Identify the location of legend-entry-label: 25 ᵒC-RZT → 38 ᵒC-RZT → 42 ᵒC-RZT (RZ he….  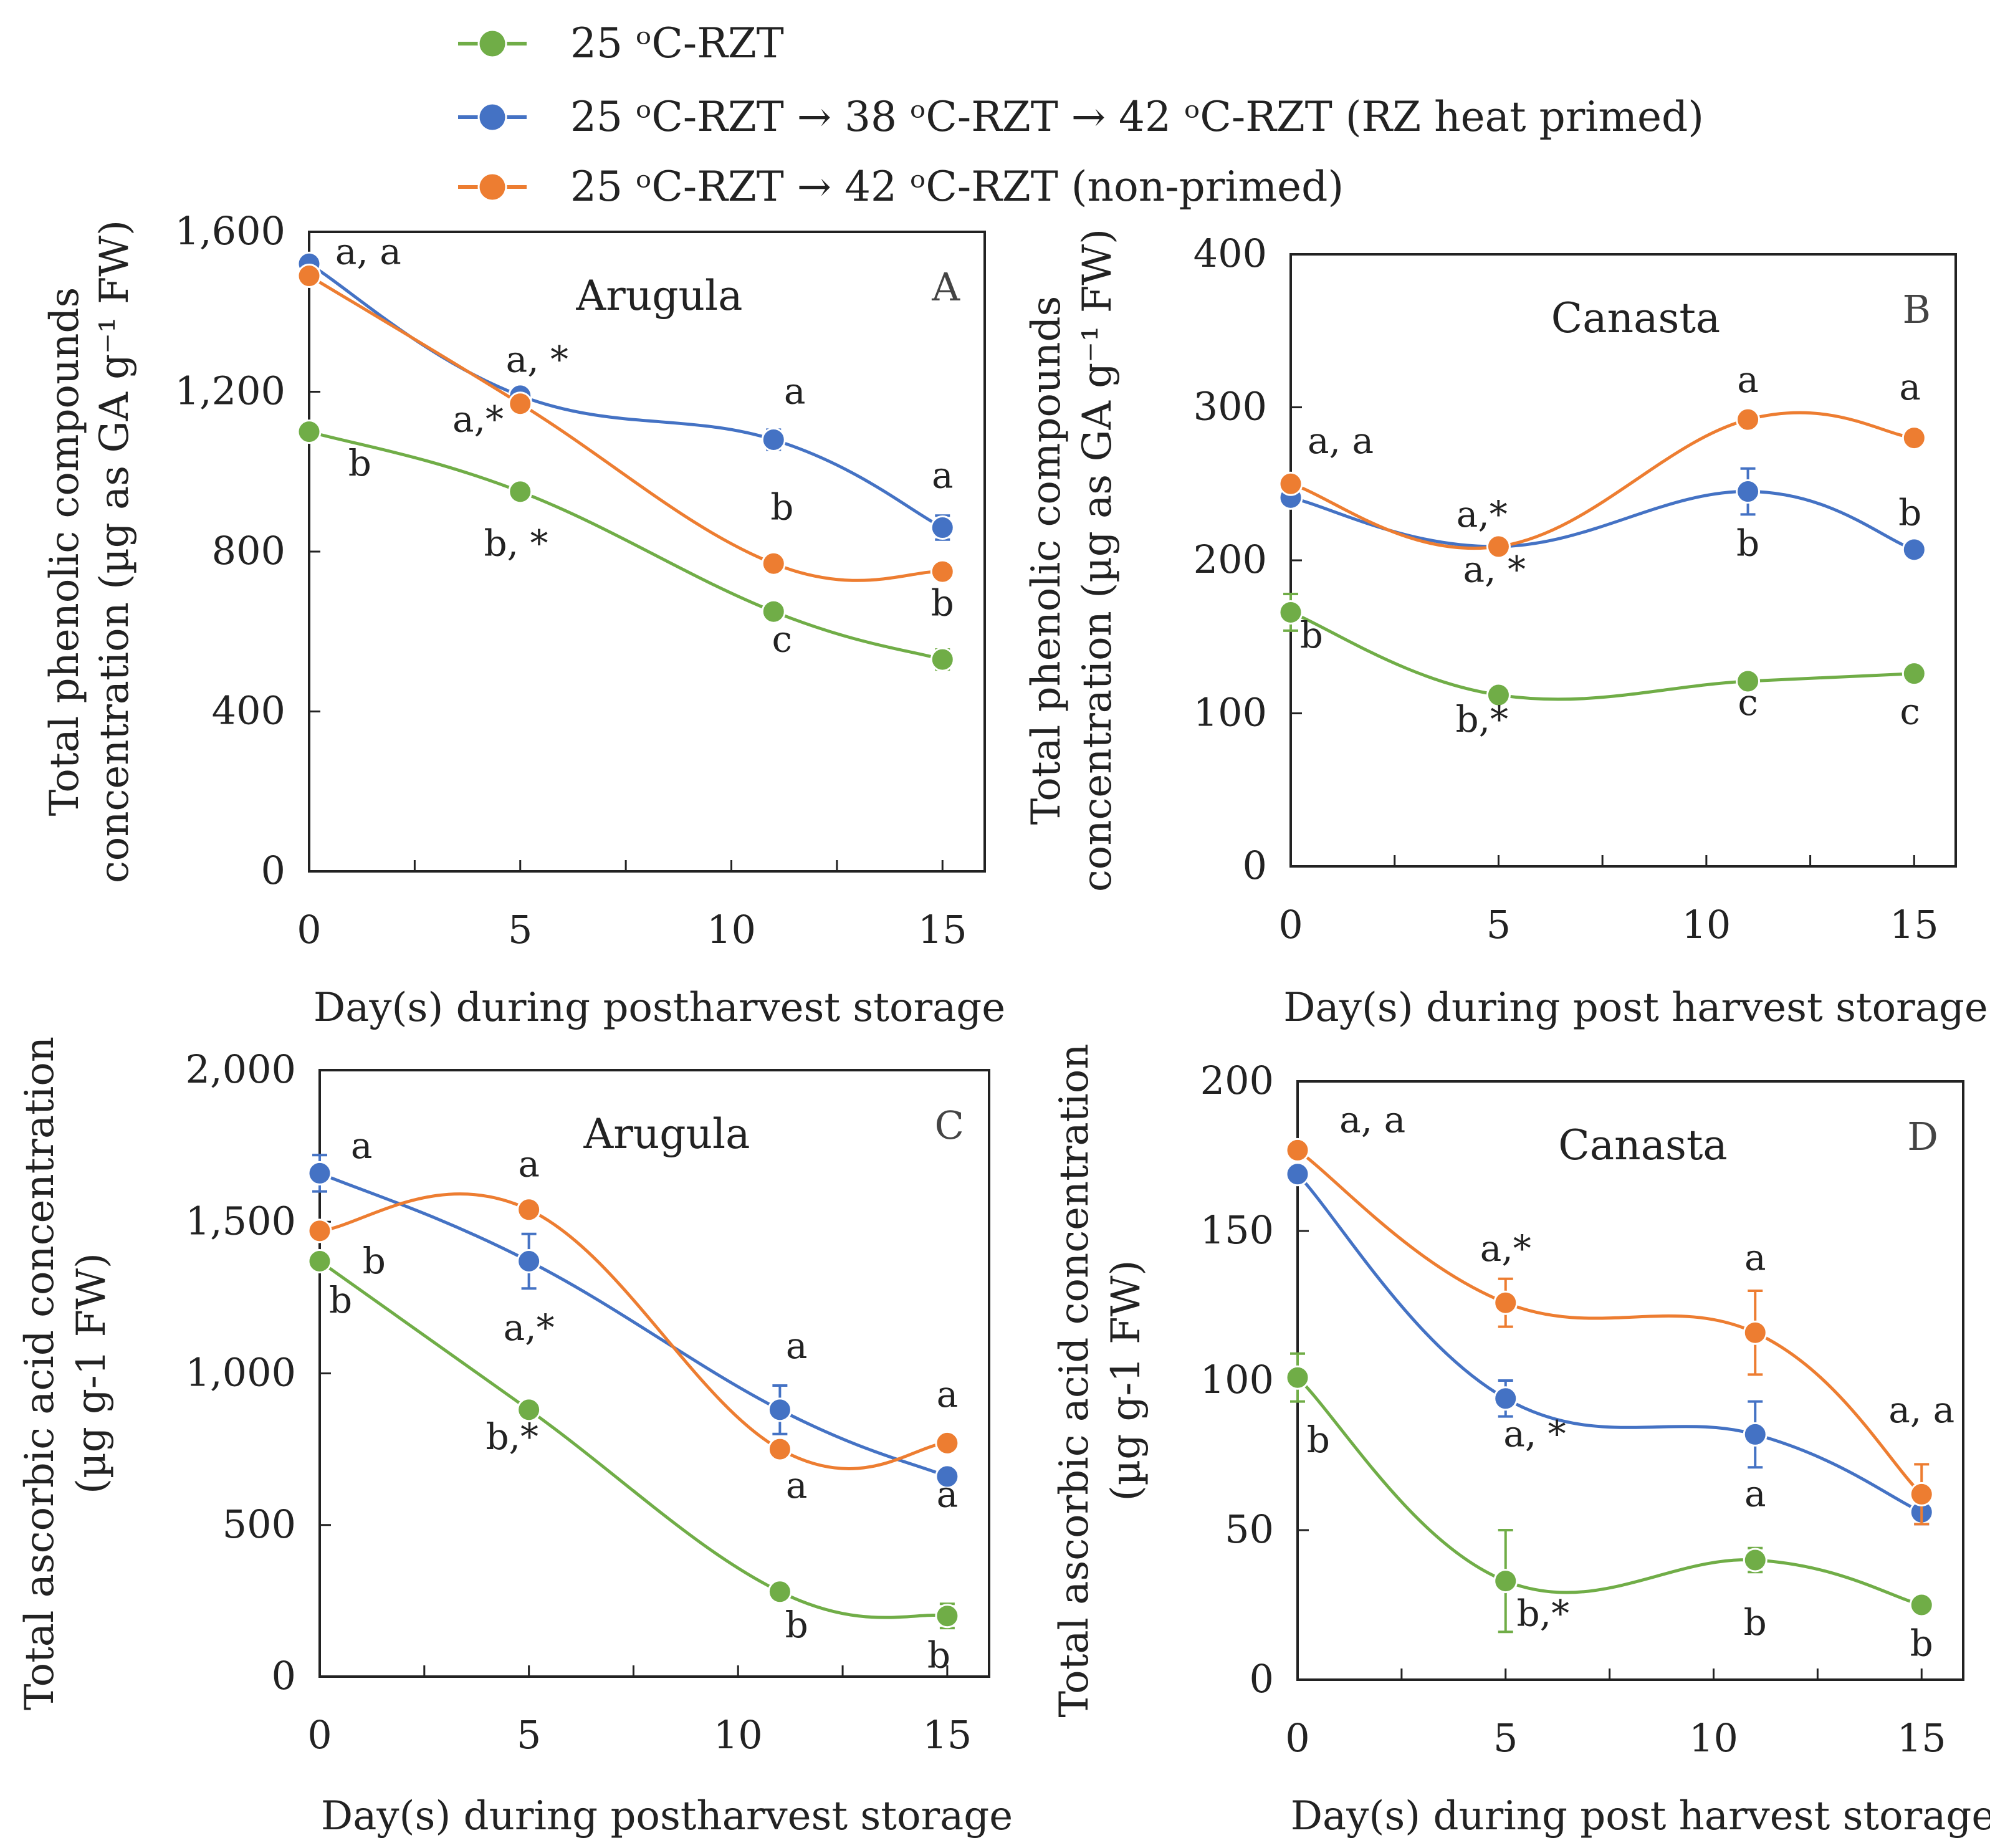
(1137, 117).